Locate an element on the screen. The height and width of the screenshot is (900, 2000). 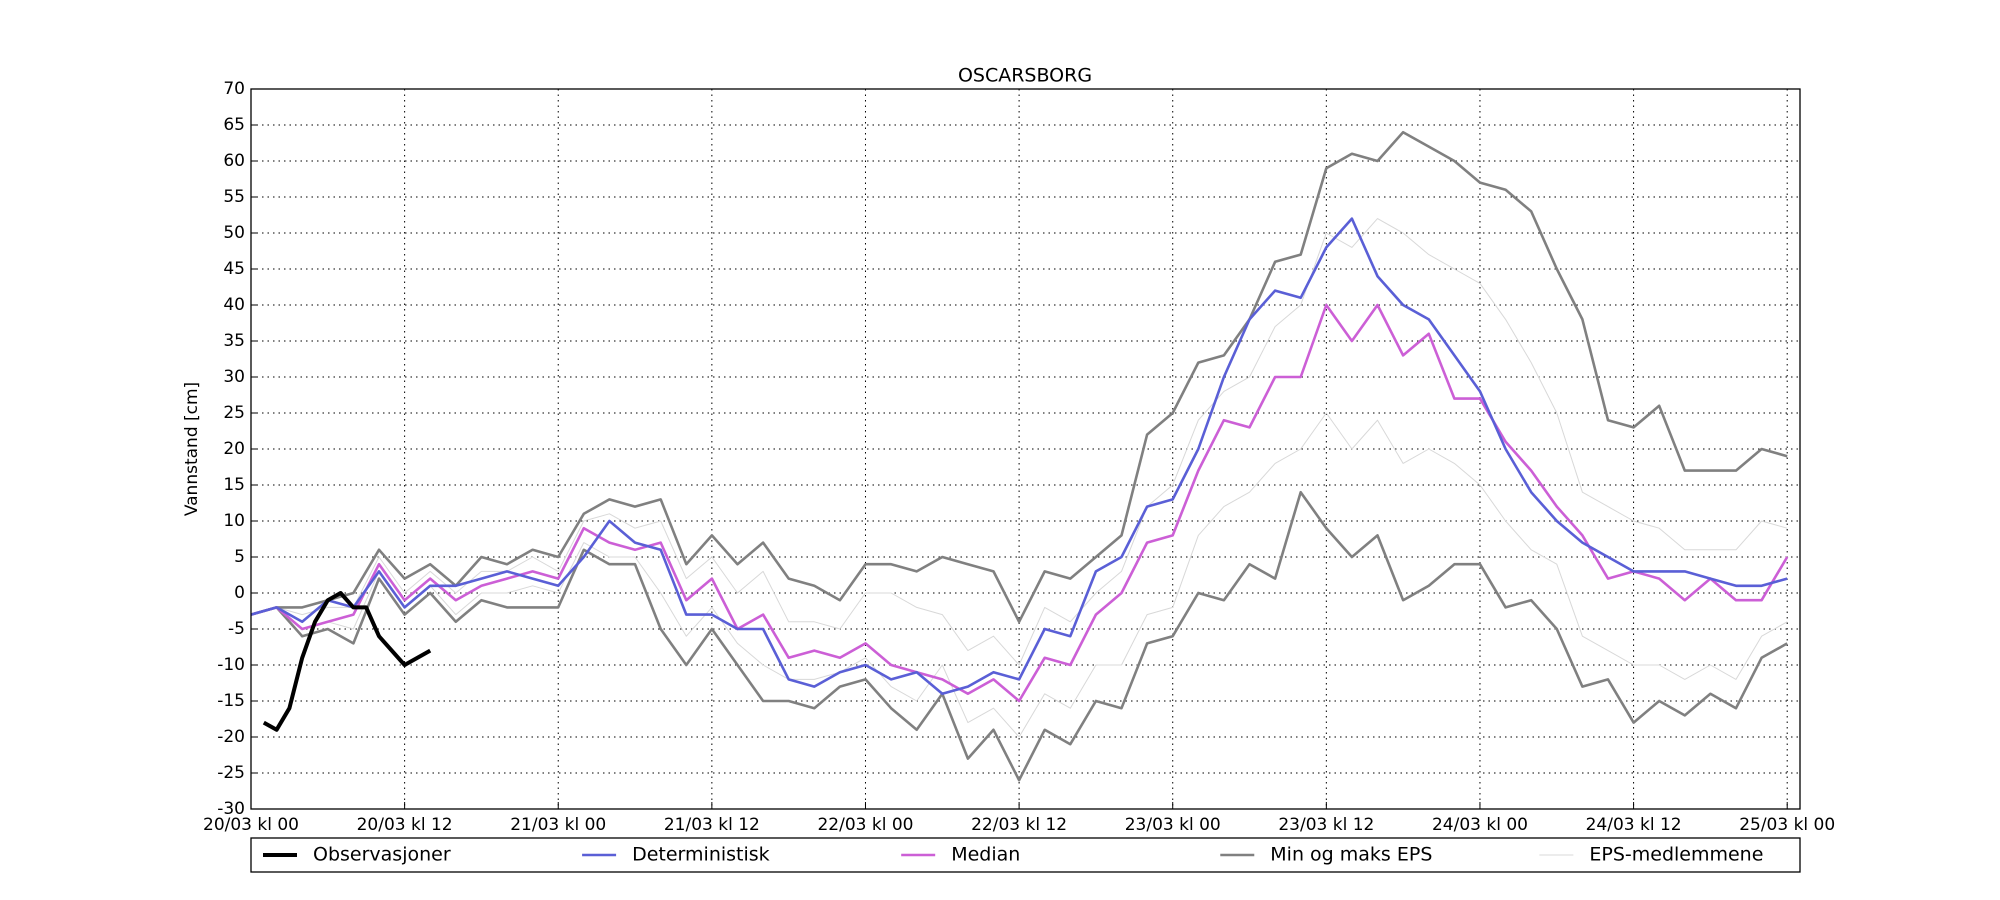
y-tick-label: 20 is located at coordinates (234, 449).